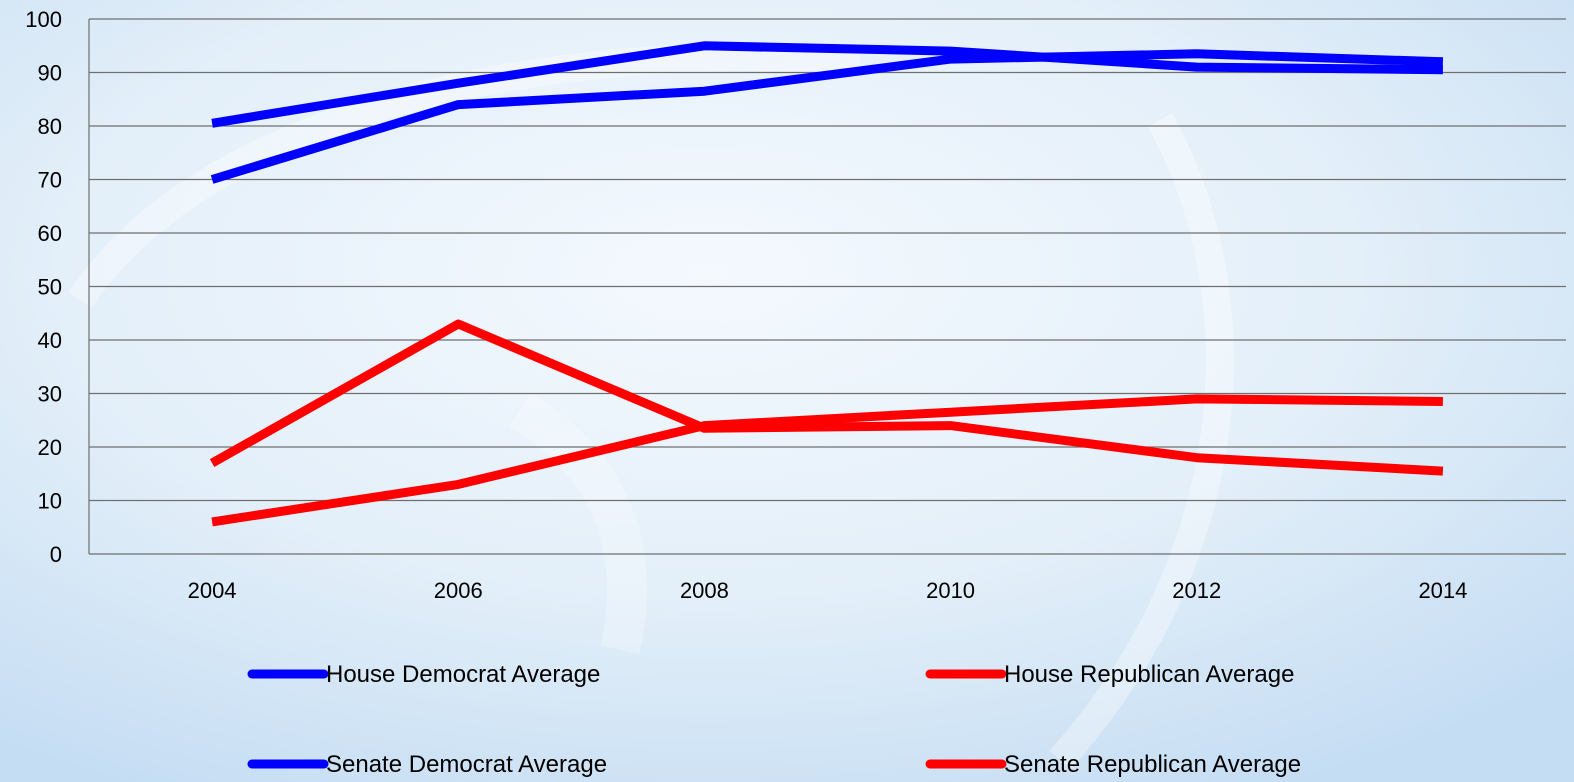  What do you see at coordinates (1152, 764) in the screenshot?
I see `legend-label: Senate Republican Average` at bounding box center [1152, 764].